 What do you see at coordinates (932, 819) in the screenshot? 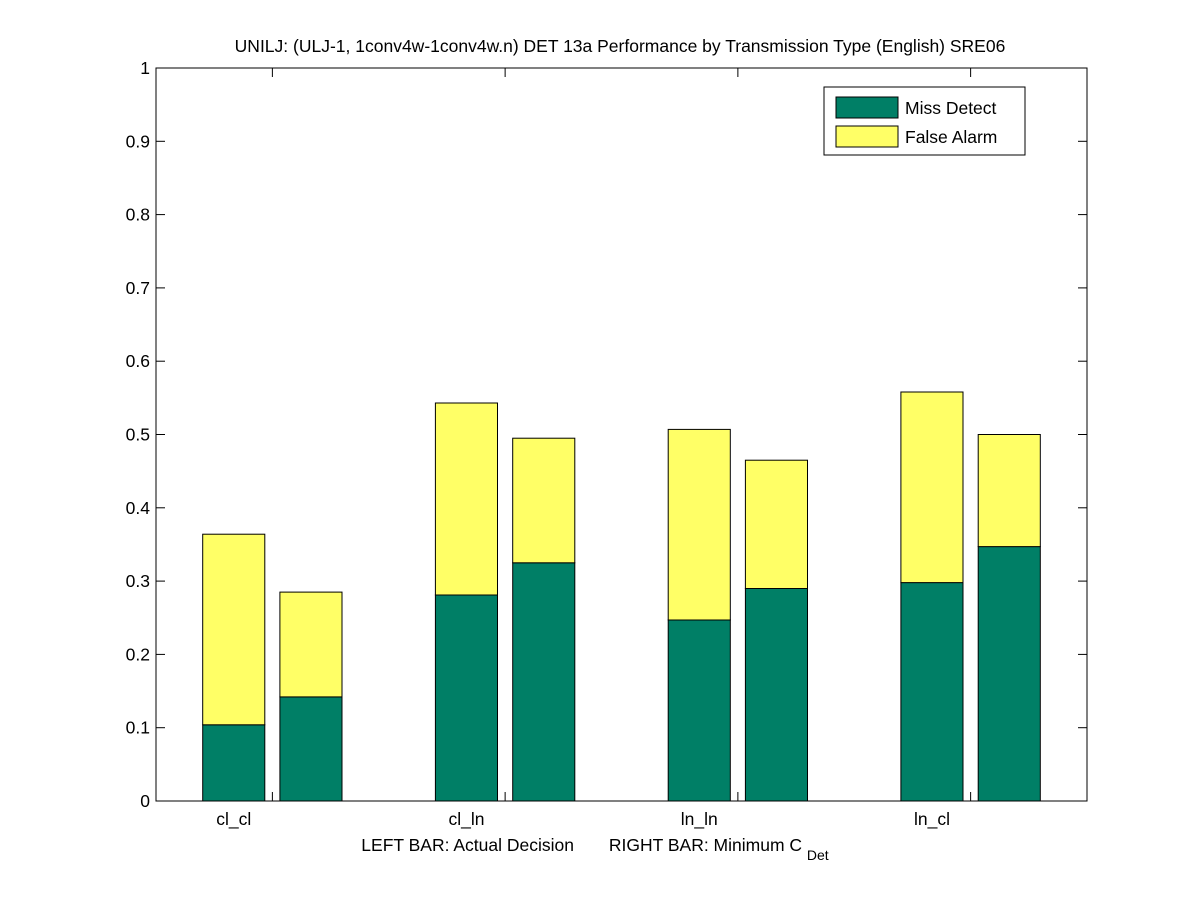
I see `x-tick-label-ln_cl: ln_cl` at bounding box center [932, 819].